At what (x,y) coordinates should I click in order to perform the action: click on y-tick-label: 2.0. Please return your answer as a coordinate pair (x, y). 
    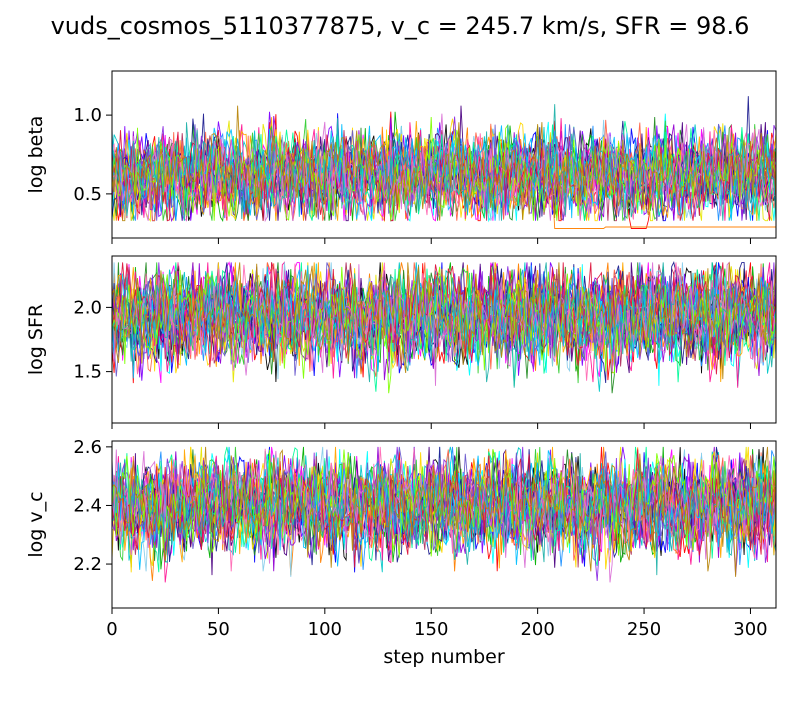
    Looking at the image, I should click on (87, 307).